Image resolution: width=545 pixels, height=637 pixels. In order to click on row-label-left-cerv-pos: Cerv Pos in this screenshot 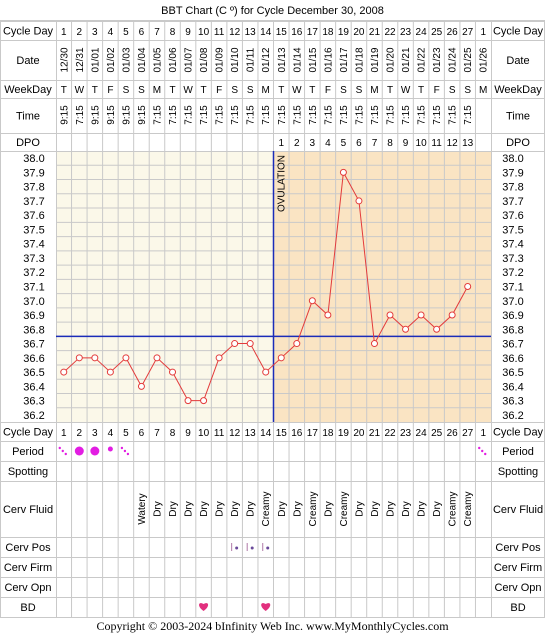, I will do `click(28, 548)`.